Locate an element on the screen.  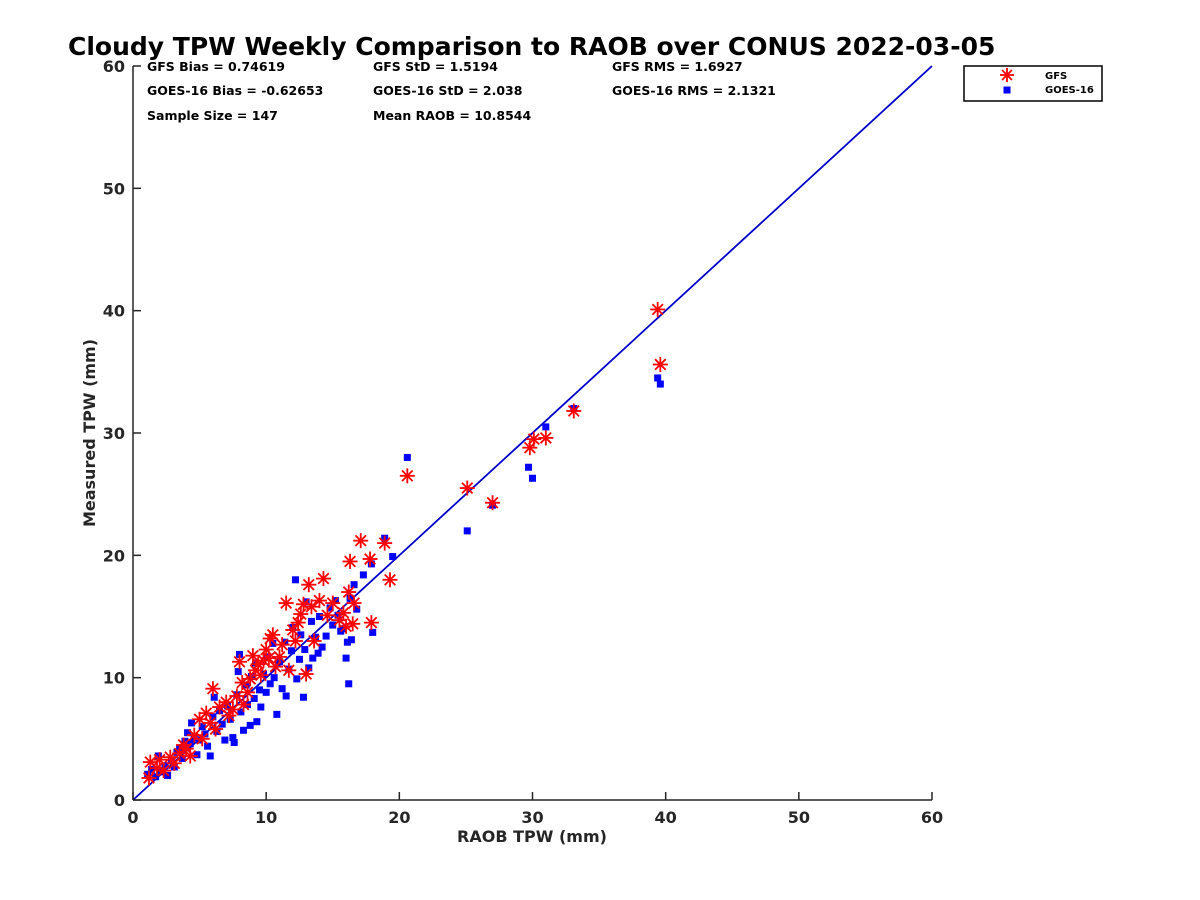
stat-goes-std: GOES-16 StD = 2.038 is located at coordinates (447, 90).